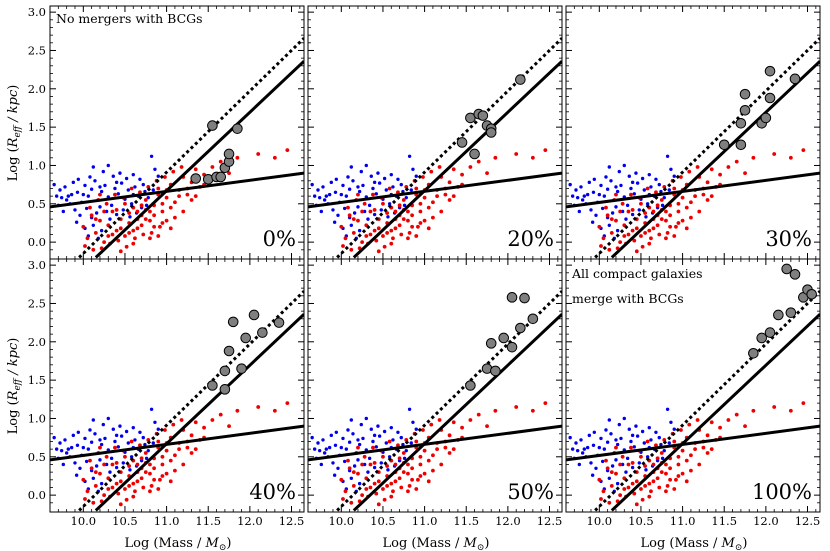  I want to click on y-tick-label: 0.5, so click(37, 204).